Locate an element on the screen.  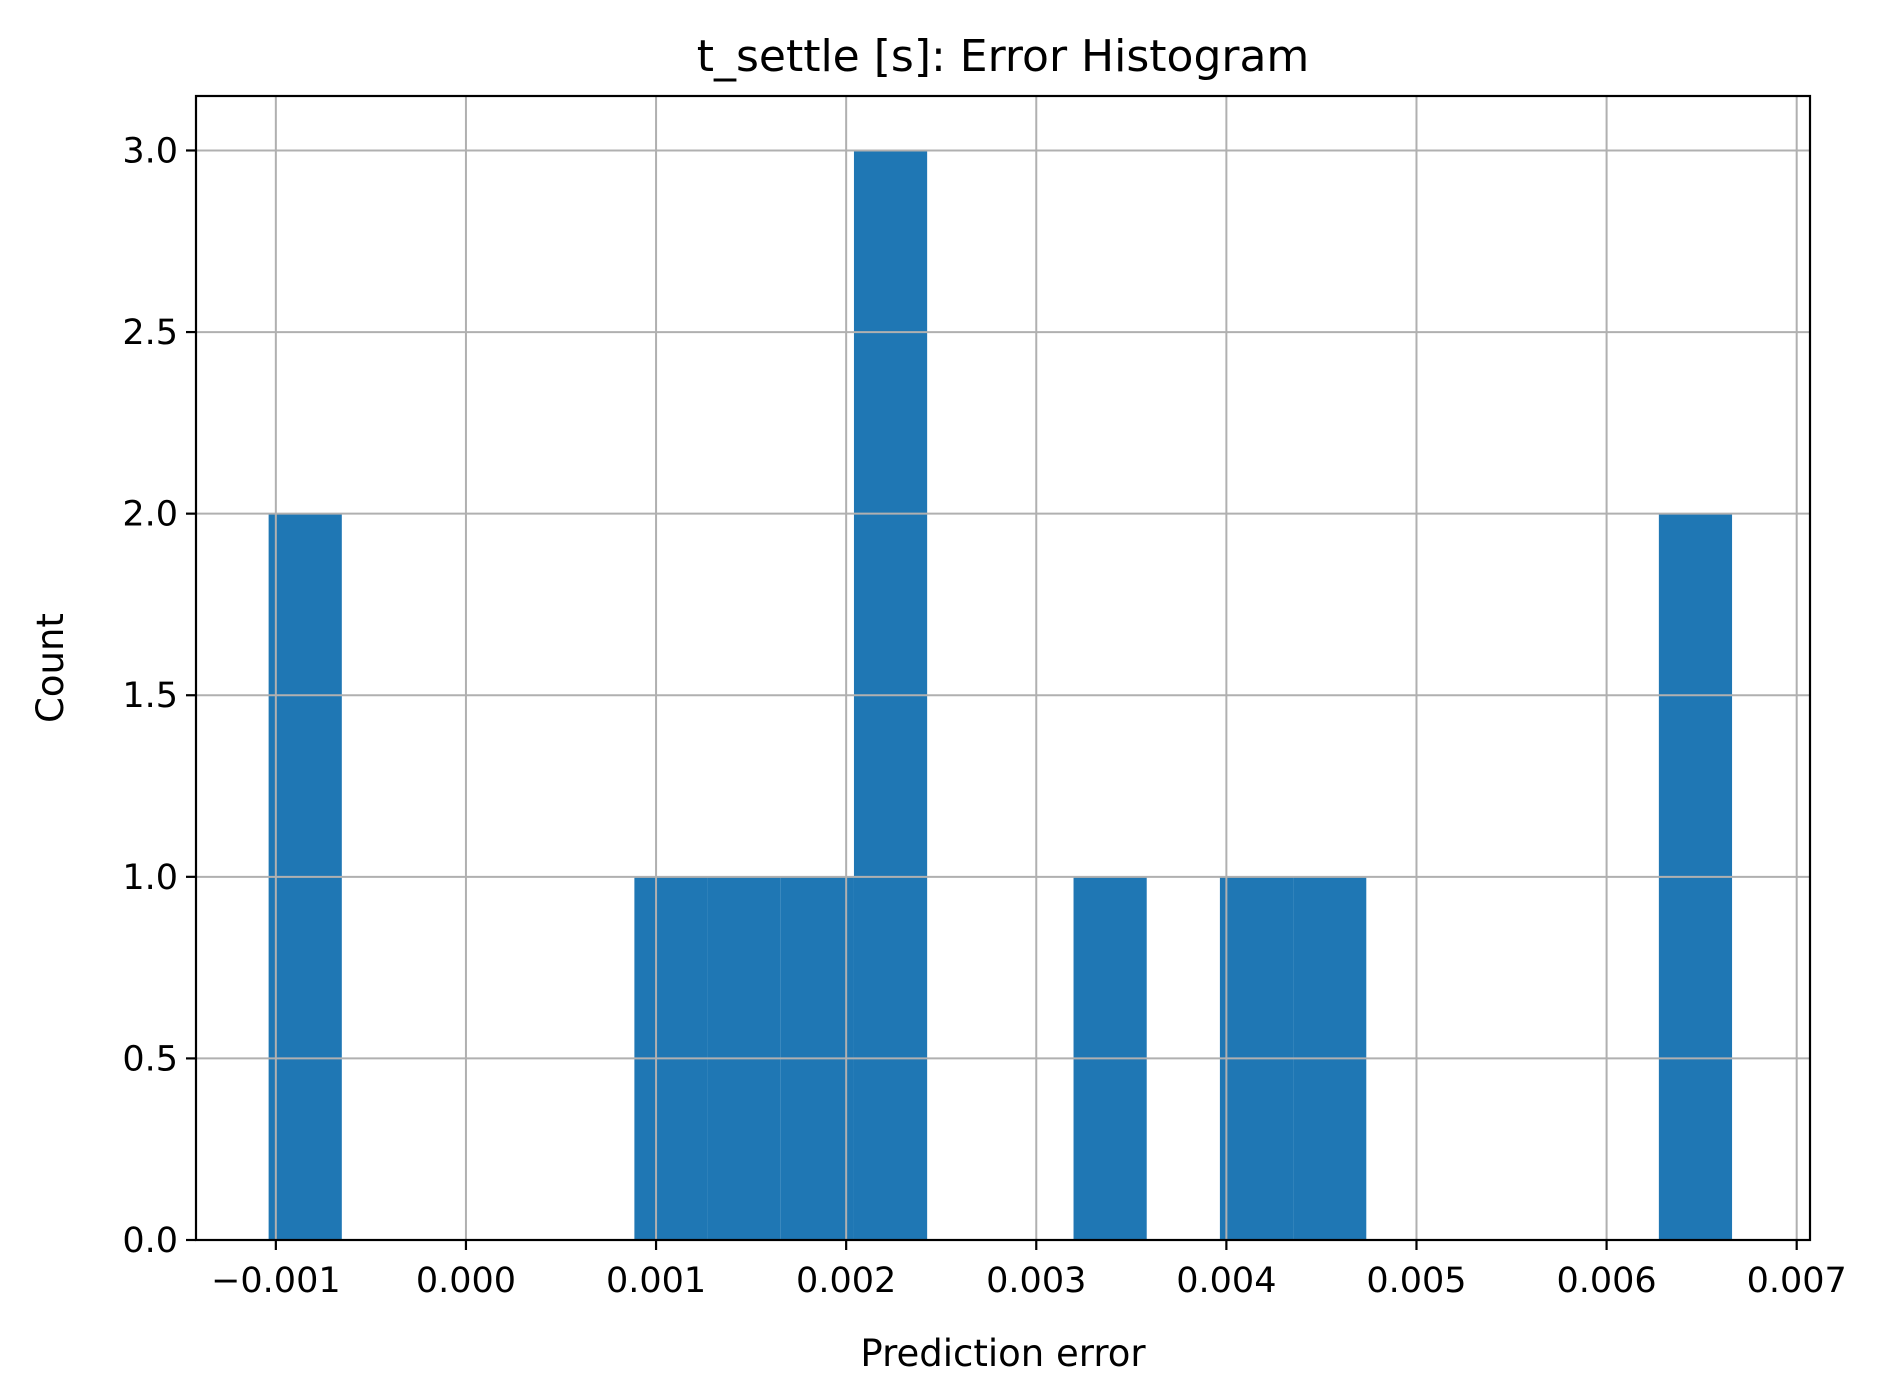
y-tick-label: 2.0 is located at coordinates (150, 515).